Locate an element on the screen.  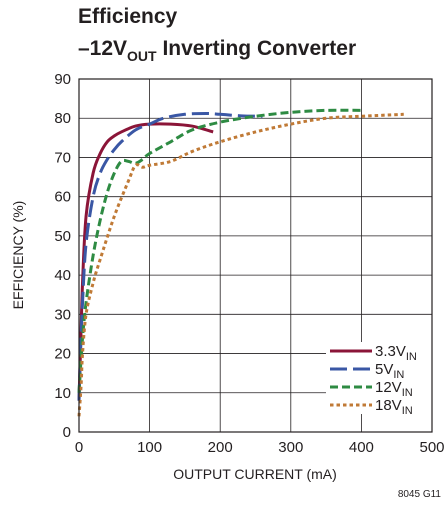
chart-title-line1: Efficiency is located at coordinates (128, 16).